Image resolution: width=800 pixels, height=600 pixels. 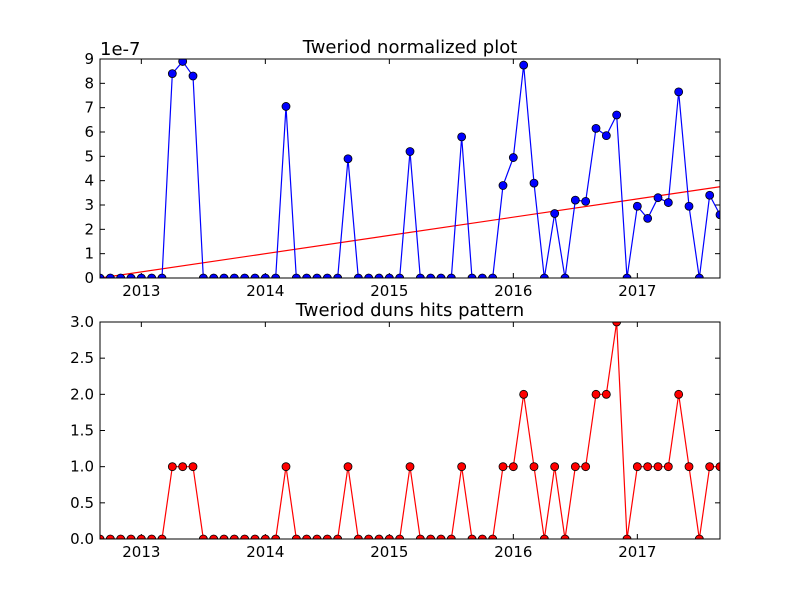 I want to click on y-tick-label: 3, so click(x=89, y=205).